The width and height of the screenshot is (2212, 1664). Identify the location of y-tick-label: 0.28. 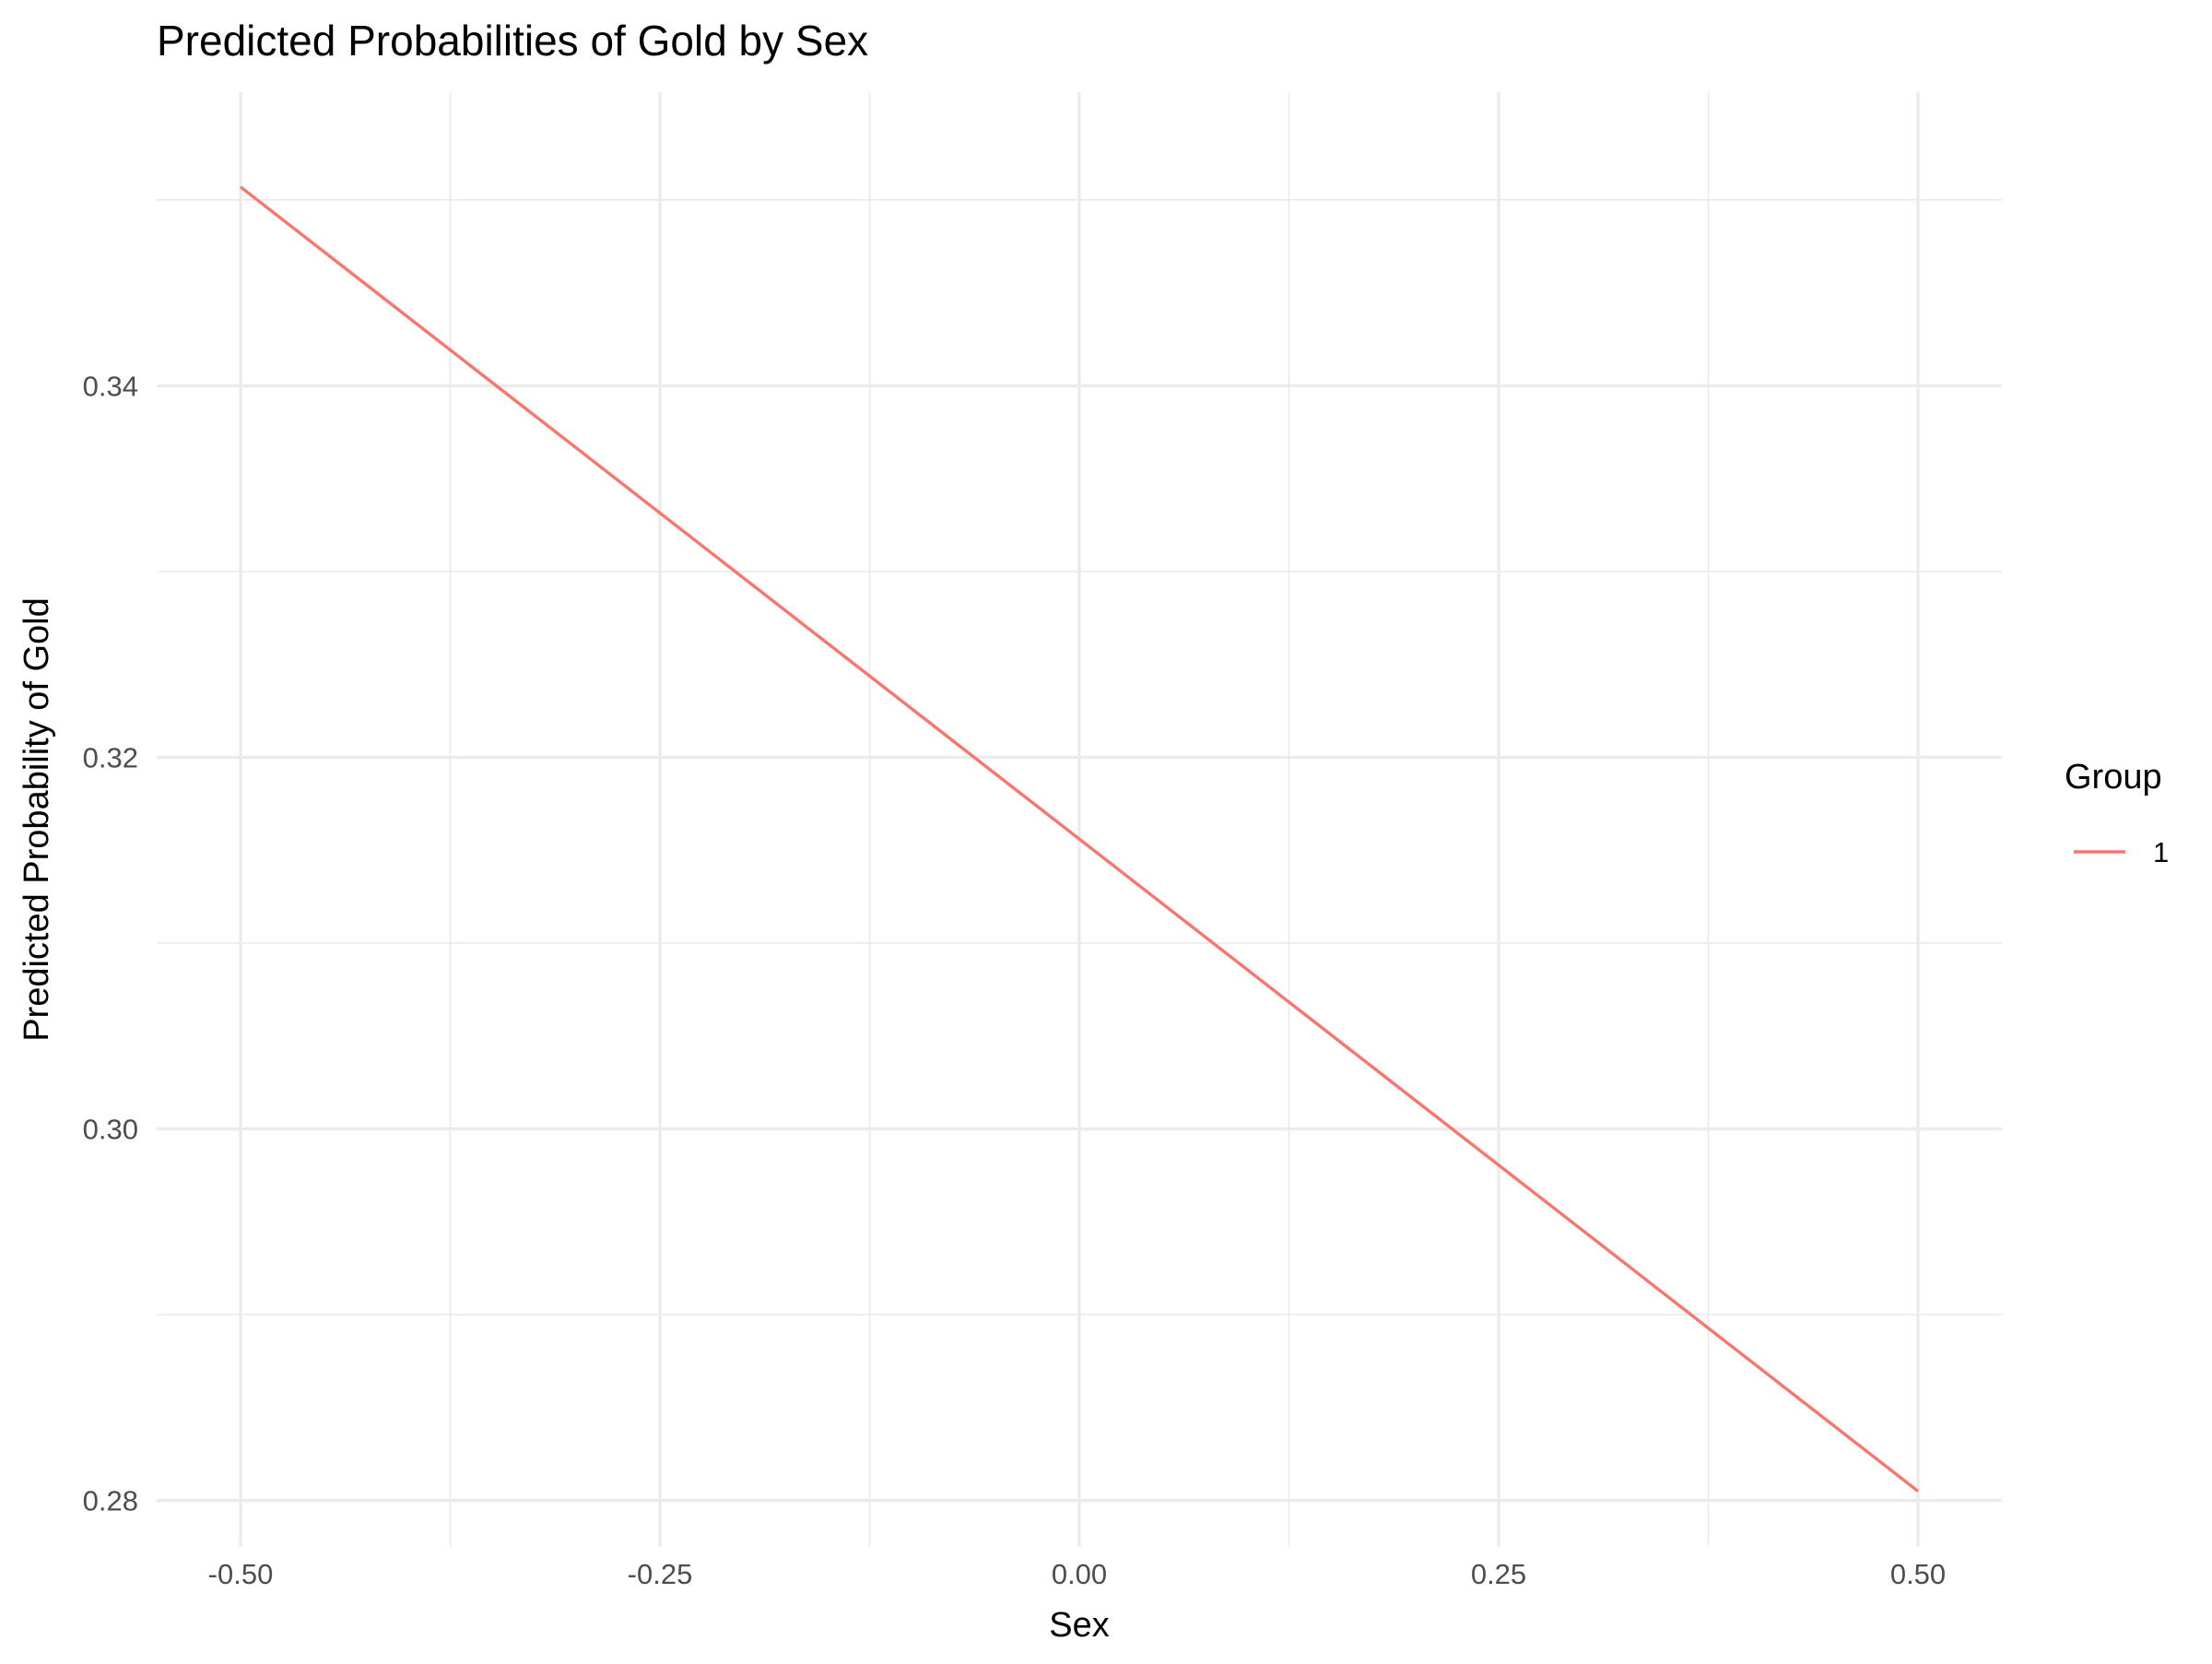
(110, 1501).